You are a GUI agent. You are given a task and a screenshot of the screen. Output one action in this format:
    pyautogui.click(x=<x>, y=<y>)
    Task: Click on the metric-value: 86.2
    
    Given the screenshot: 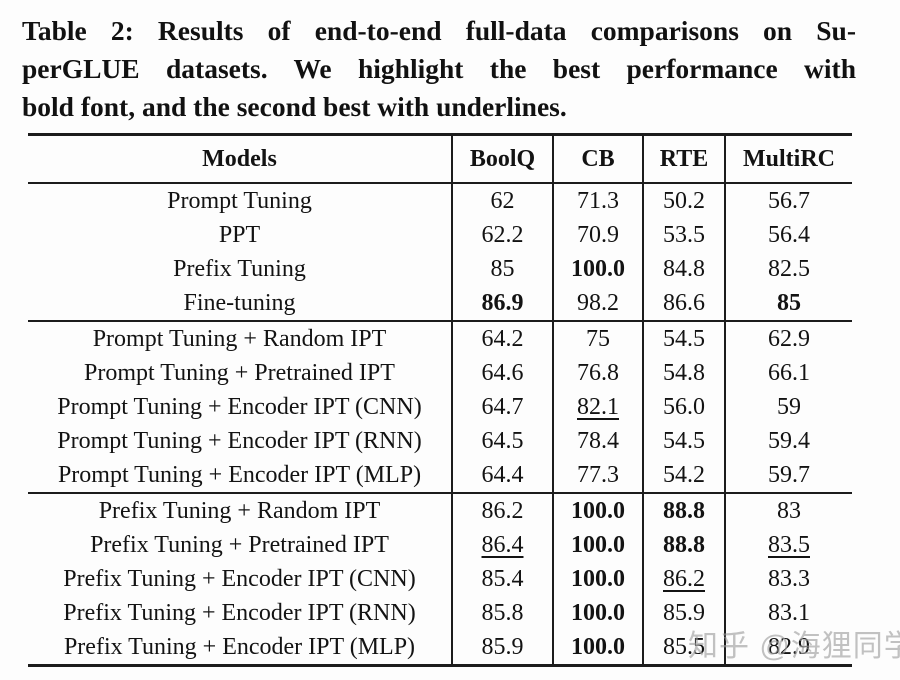 What is the action you would take?
    pyautogui.click(x=684, y=578)
    